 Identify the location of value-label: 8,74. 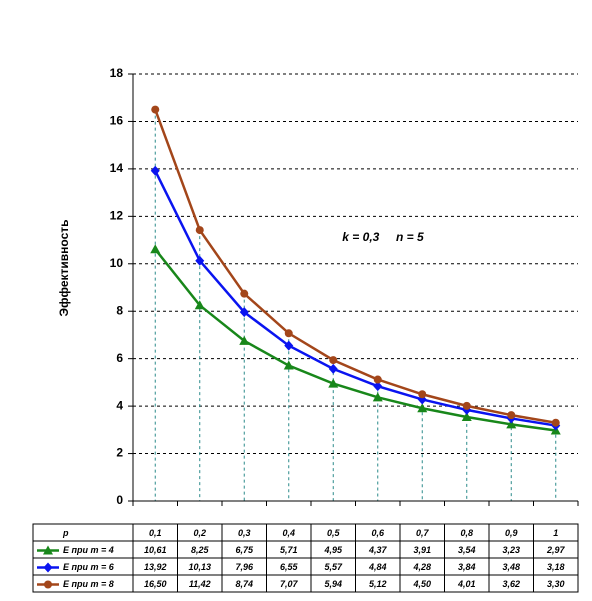
(244, 584).